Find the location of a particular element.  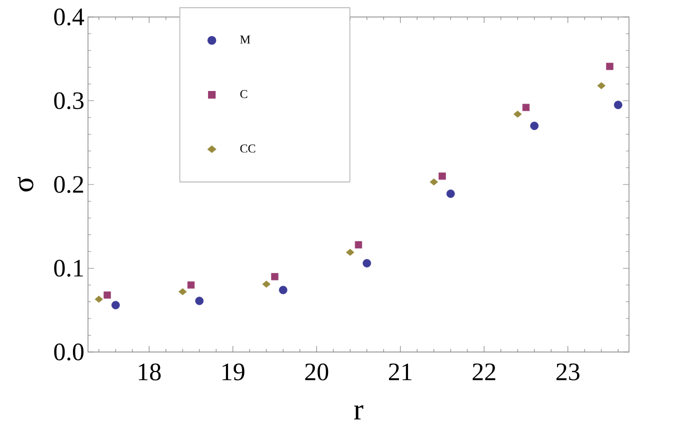

x-tick-label: 20 is located at coordinates (316, 372).